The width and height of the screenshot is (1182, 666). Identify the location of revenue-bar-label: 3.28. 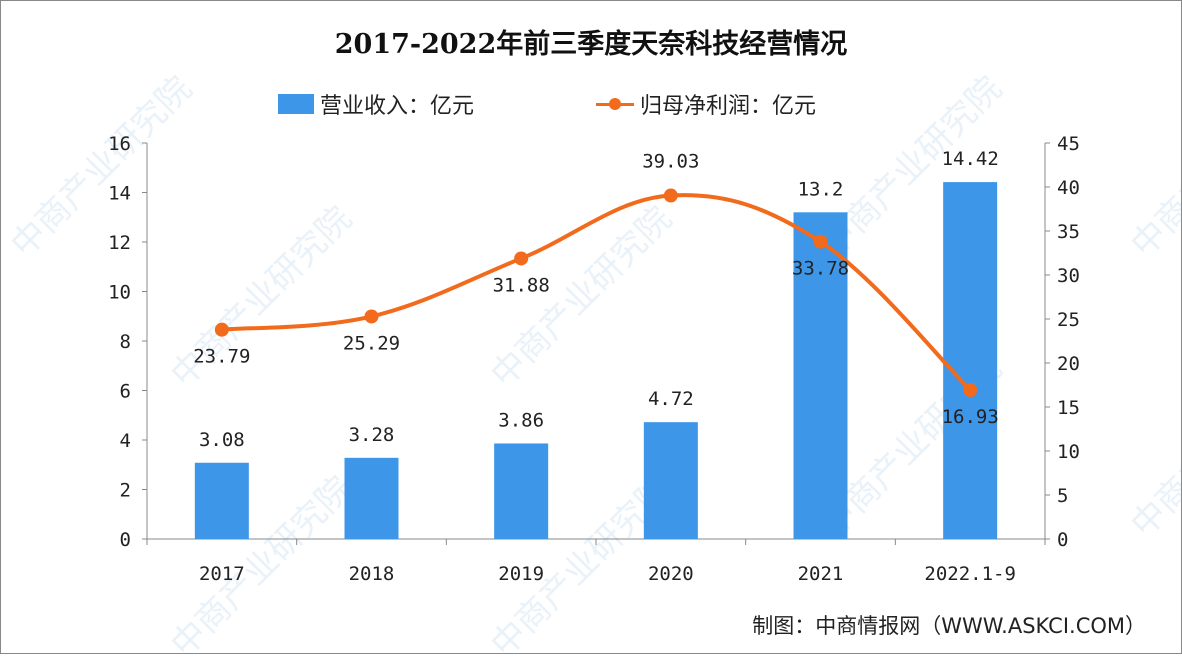
(372, 435).